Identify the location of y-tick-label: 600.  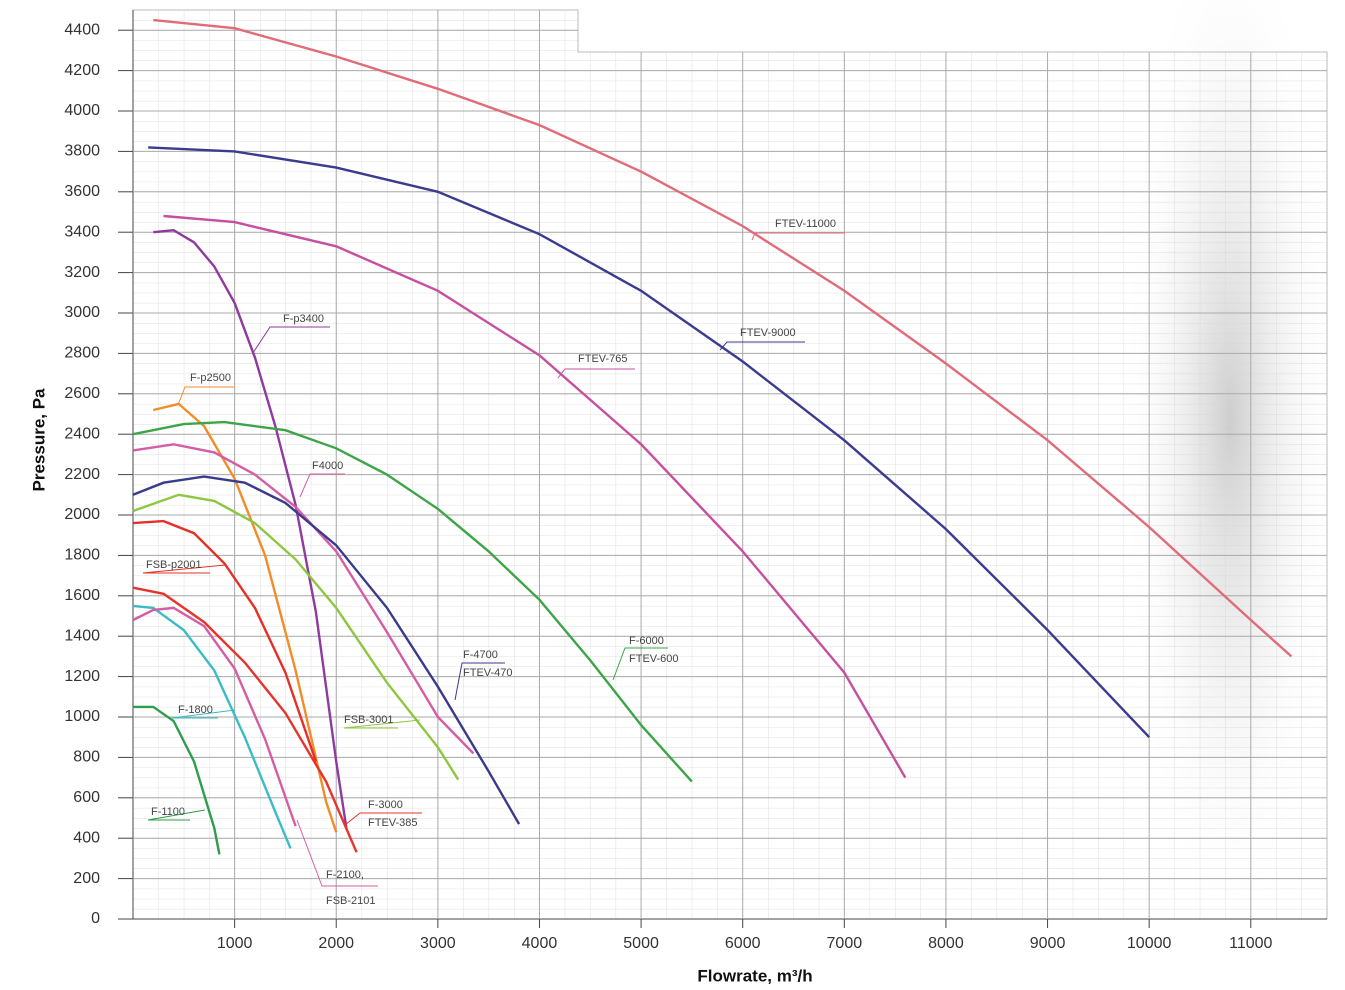
(86, 797).